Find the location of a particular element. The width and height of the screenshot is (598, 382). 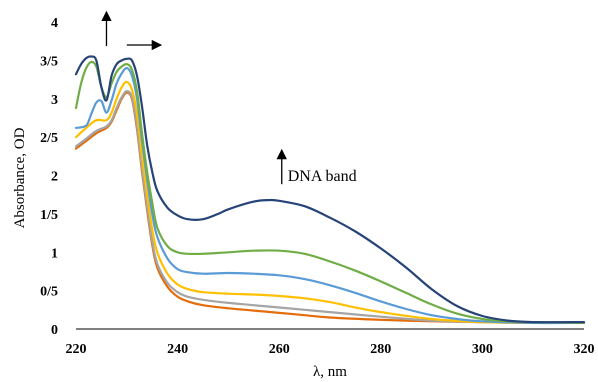

y-tick-label: 2 is located at coordinates (54, 177).